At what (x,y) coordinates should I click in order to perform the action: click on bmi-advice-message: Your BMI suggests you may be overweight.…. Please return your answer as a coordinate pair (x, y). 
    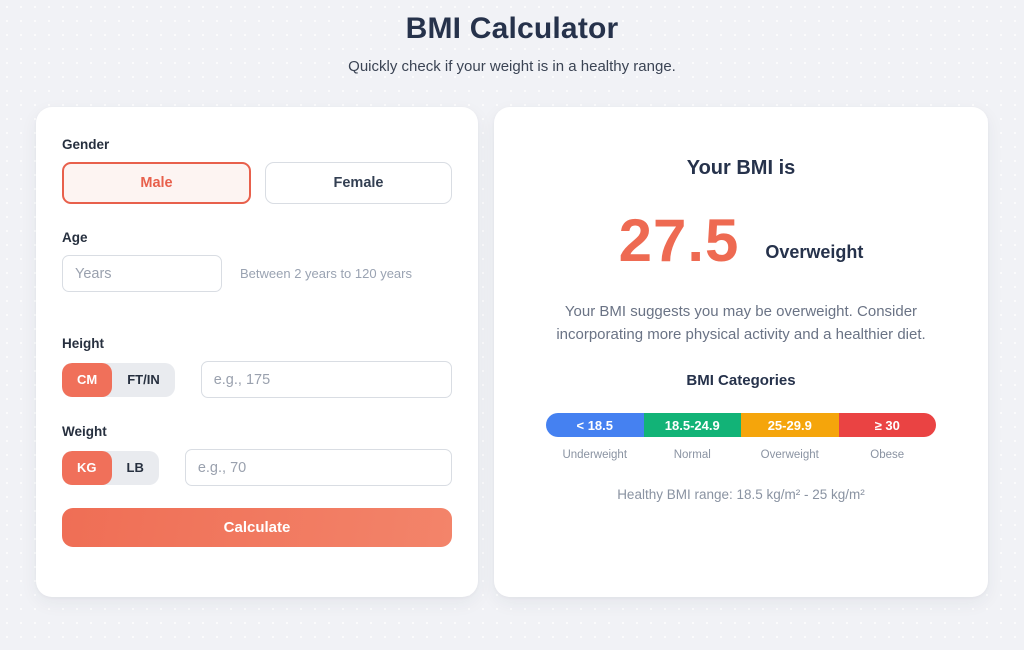
    Looking at the image, I should click on (741, 323).